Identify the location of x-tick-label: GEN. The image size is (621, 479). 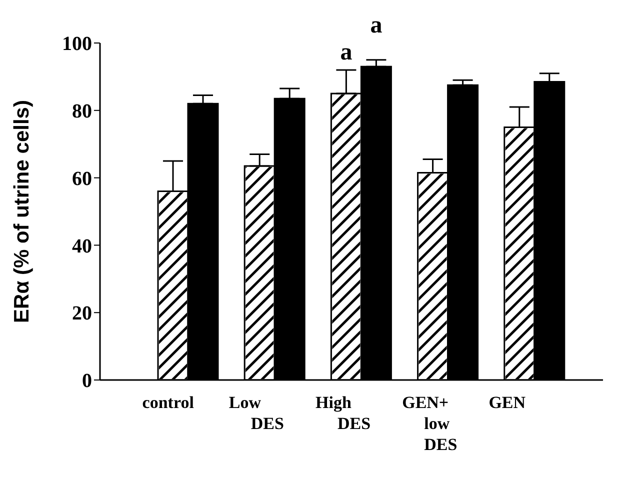
(507, 402).